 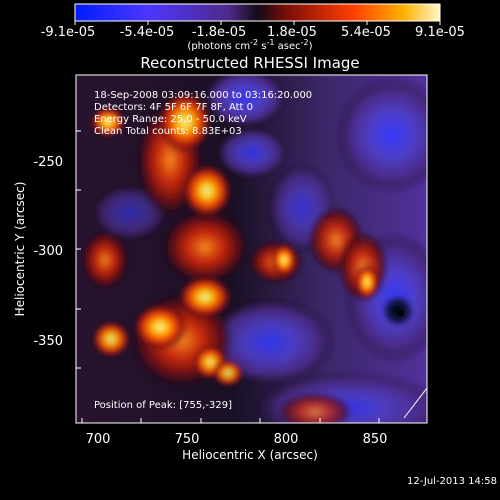 What do you see at coordinates (20, 249) in the screenshot?
I see `y-axis-label: Heliocentric Y (arcsec)` at bounding box center [20, 249].